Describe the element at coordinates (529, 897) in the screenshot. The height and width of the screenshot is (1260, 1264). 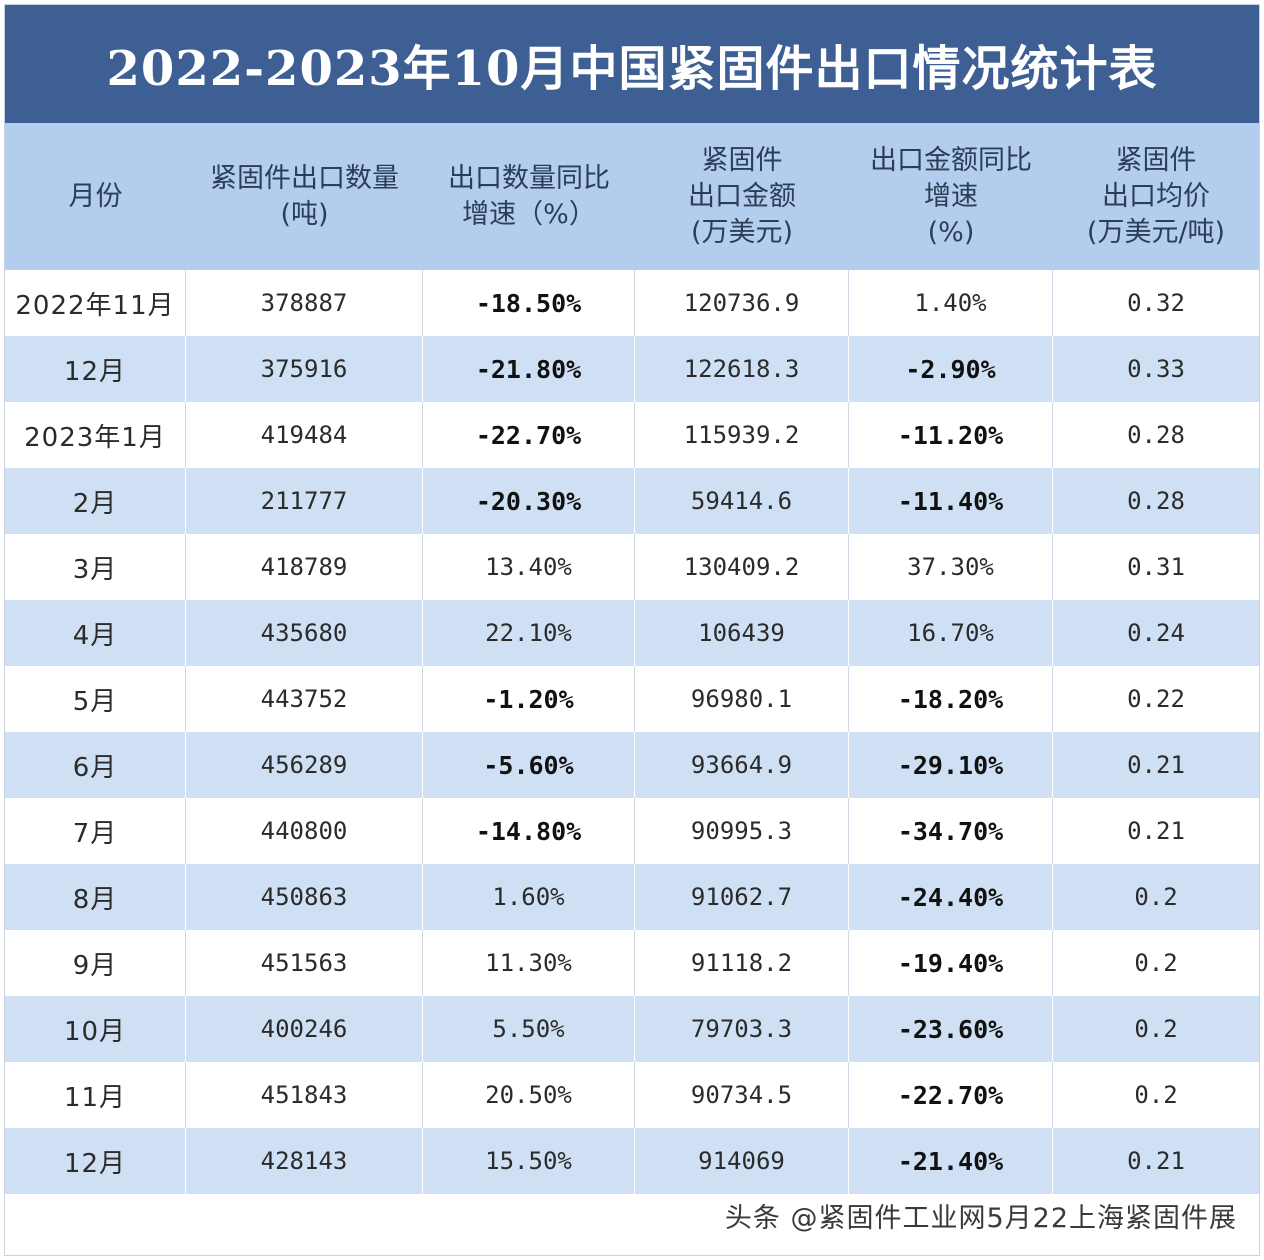
I see `cell-quantity-yoy: 1.60%` at that location.